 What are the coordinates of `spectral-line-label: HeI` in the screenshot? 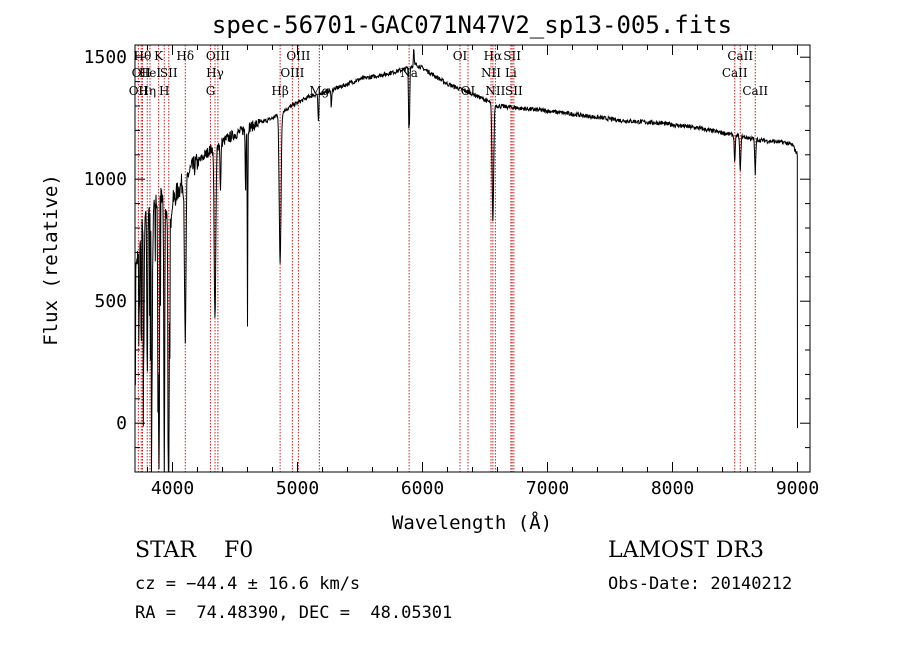 It's located at (150, 73).